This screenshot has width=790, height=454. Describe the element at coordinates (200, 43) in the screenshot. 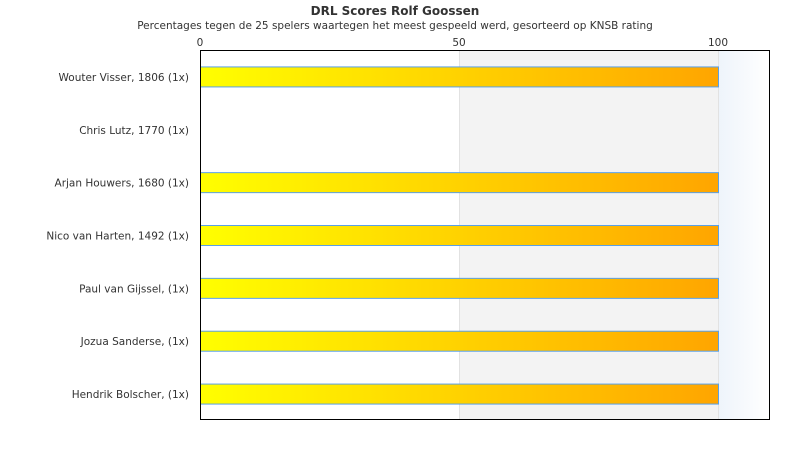

I see `x-tick-label: 0` at that location.